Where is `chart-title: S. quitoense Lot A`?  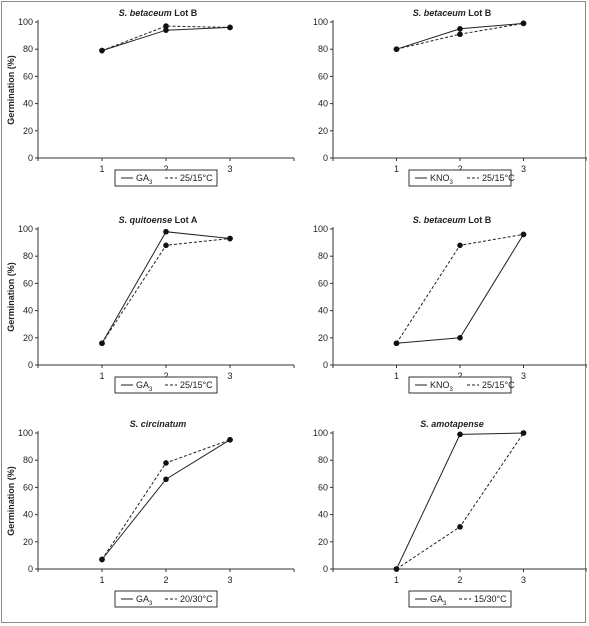
chart-title: S. quitoense Lot A is located at coordinates (158, 220).